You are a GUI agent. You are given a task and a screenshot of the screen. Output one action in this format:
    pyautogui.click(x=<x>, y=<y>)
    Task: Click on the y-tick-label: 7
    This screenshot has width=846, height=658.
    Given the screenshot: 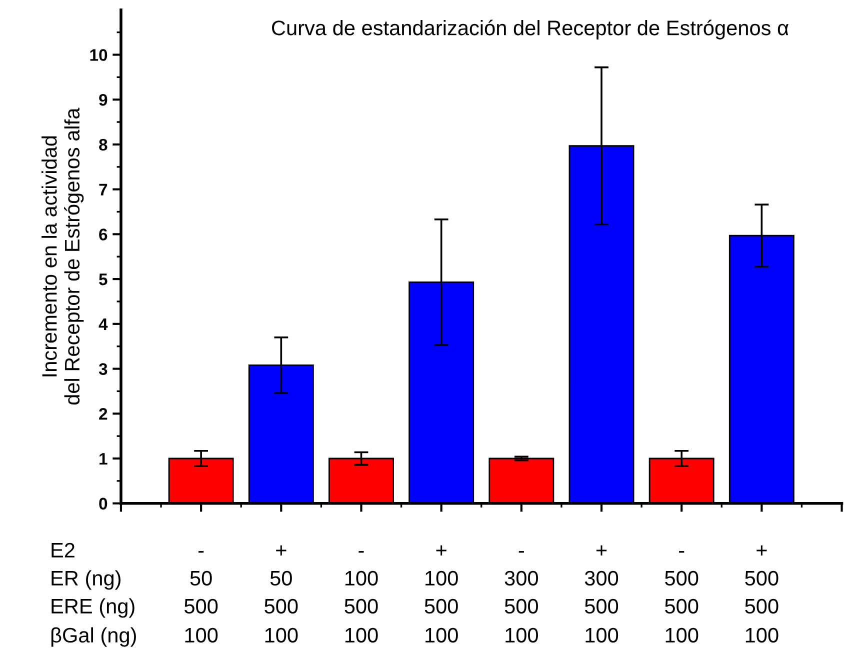 What is the action you would take?
    pyautogui.click(x=103, y=190)
    